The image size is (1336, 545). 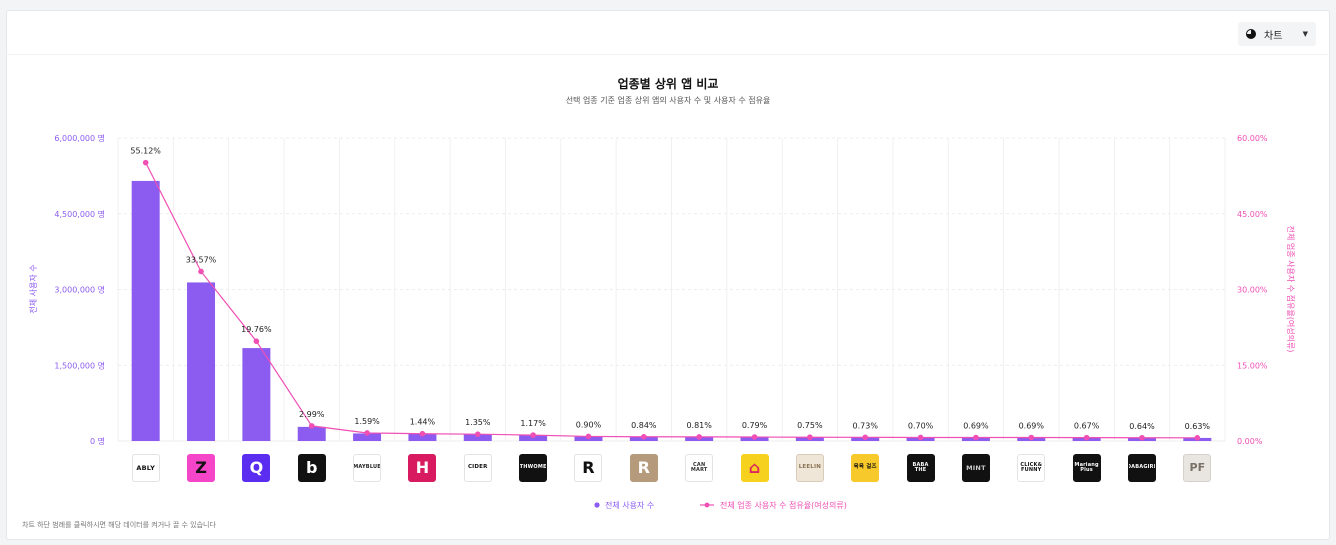 What do you see at coordinates (256, 468) in the screenshot?
I see `app-logo: Q` at bounding box center [256, 468].